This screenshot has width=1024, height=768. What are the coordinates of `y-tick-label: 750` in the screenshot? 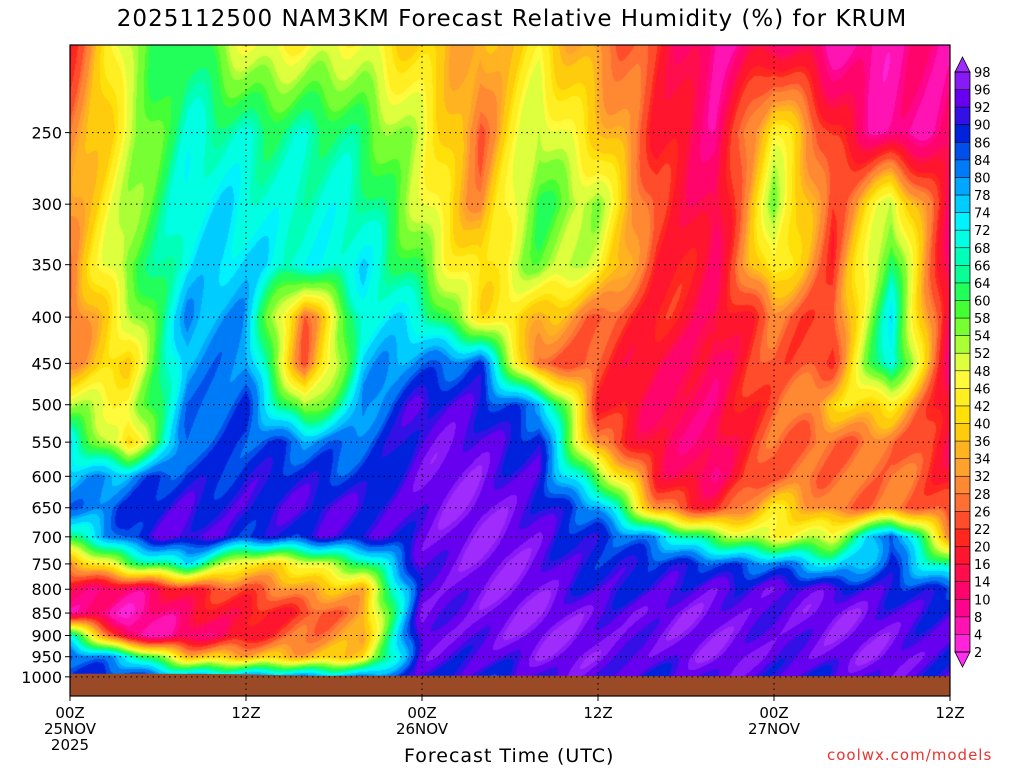 It's located at (46, 564).